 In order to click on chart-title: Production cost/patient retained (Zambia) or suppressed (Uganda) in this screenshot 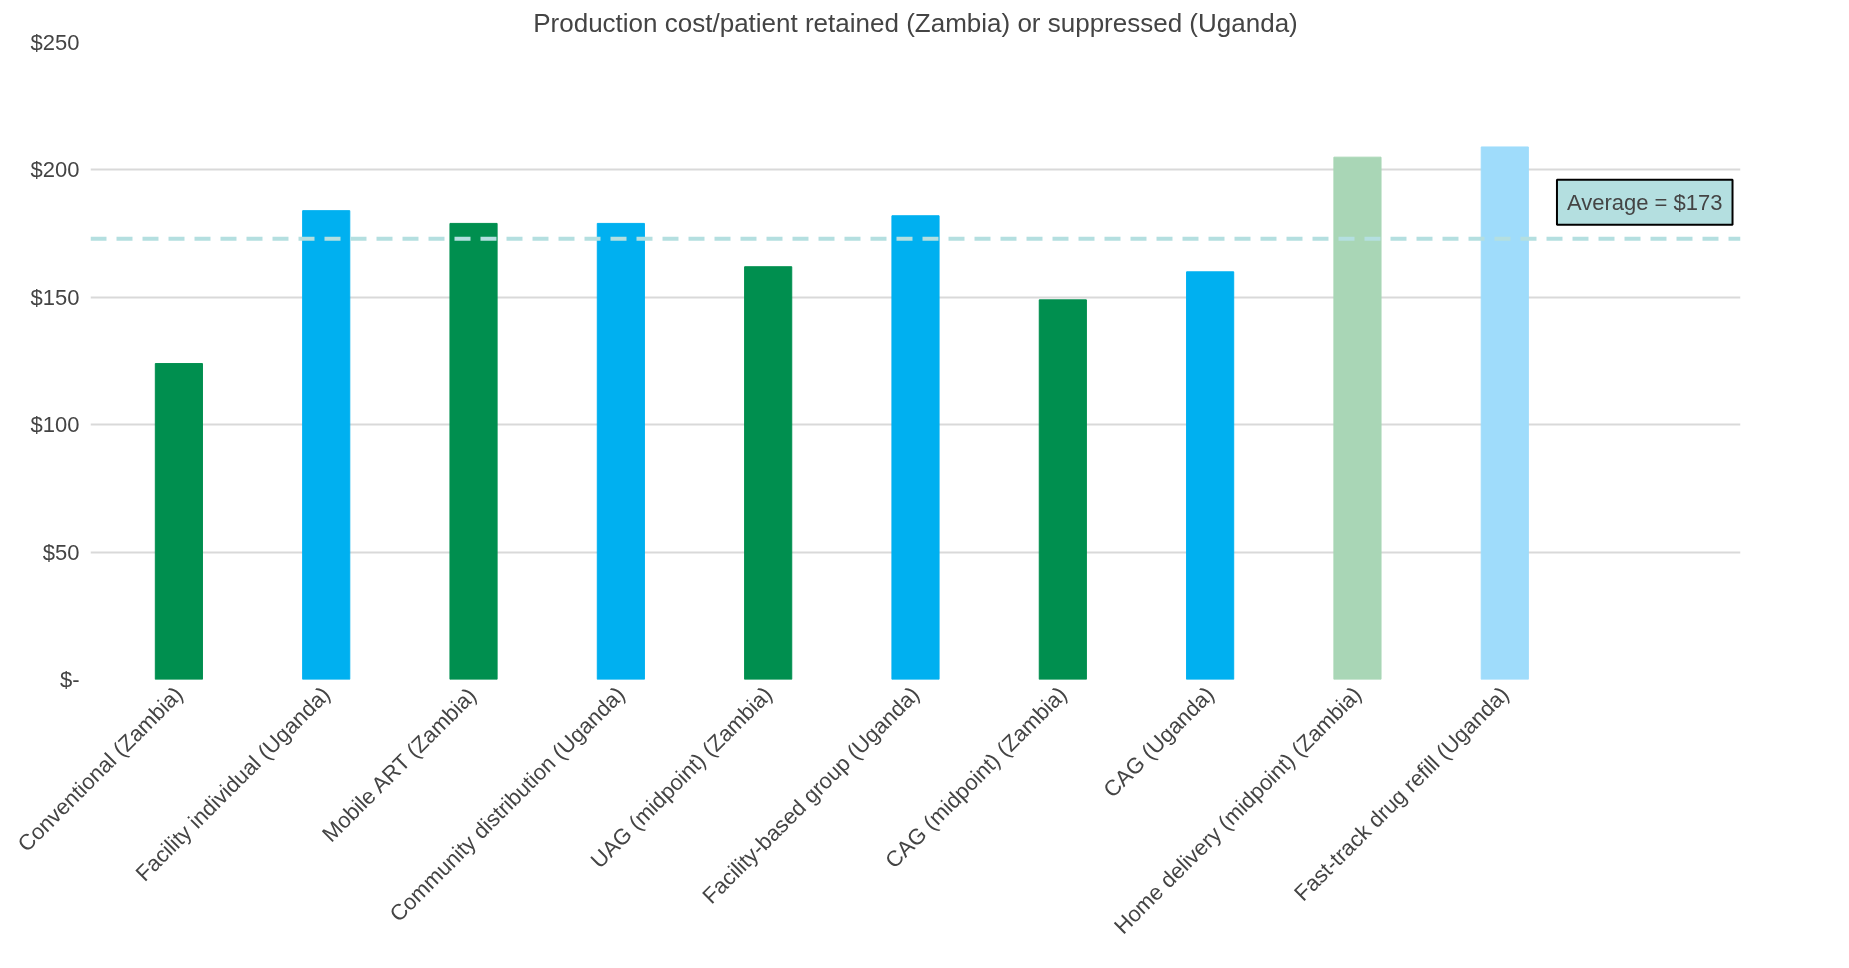, I will do `click(915, 22)`.